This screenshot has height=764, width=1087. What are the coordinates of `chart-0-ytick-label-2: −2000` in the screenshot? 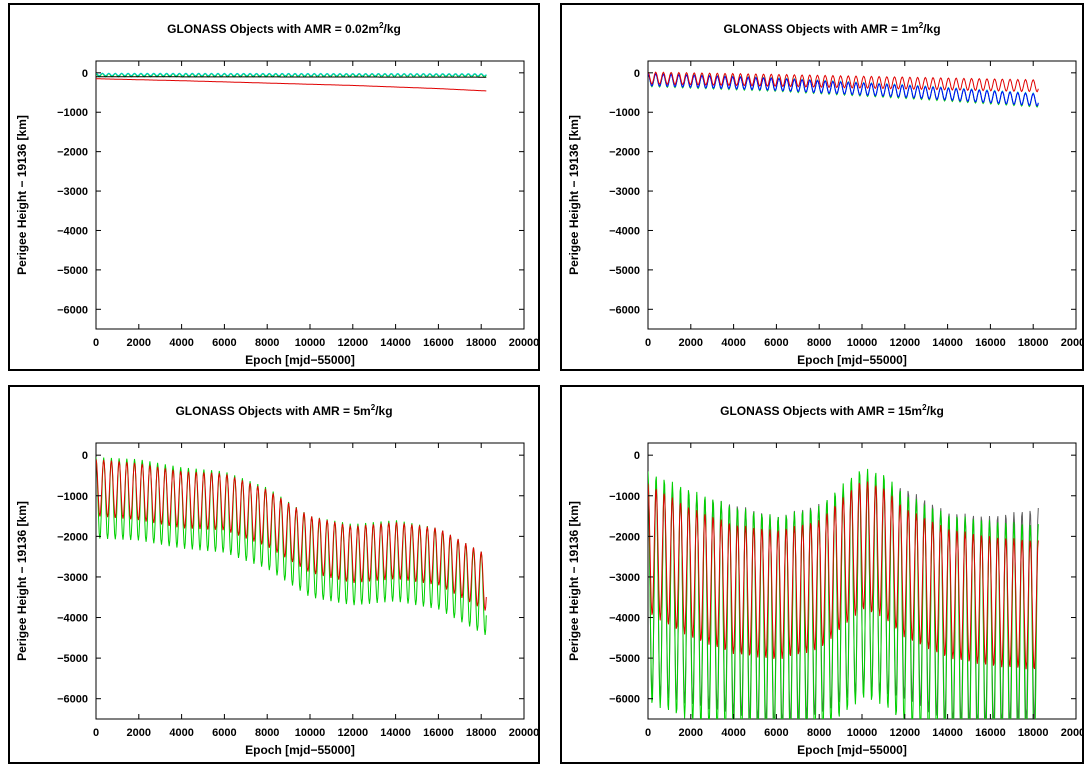 It's located at (72, 153).